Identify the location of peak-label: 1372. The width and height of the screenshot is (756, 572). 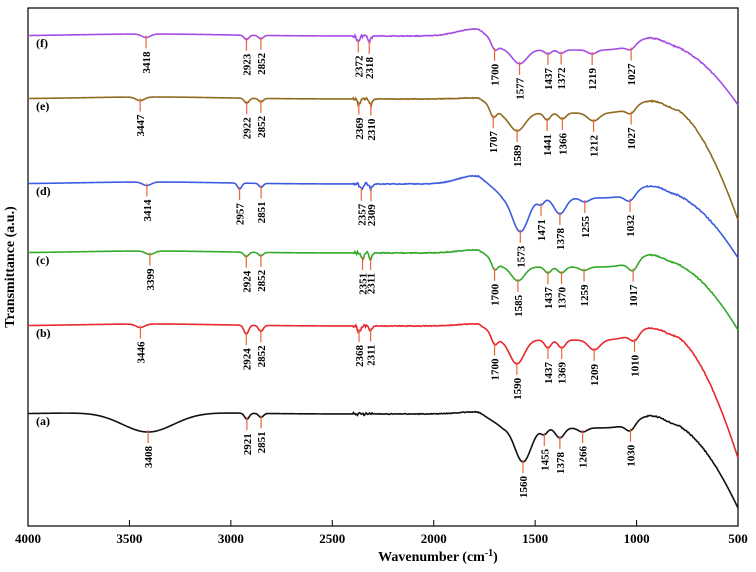
(562, 78).